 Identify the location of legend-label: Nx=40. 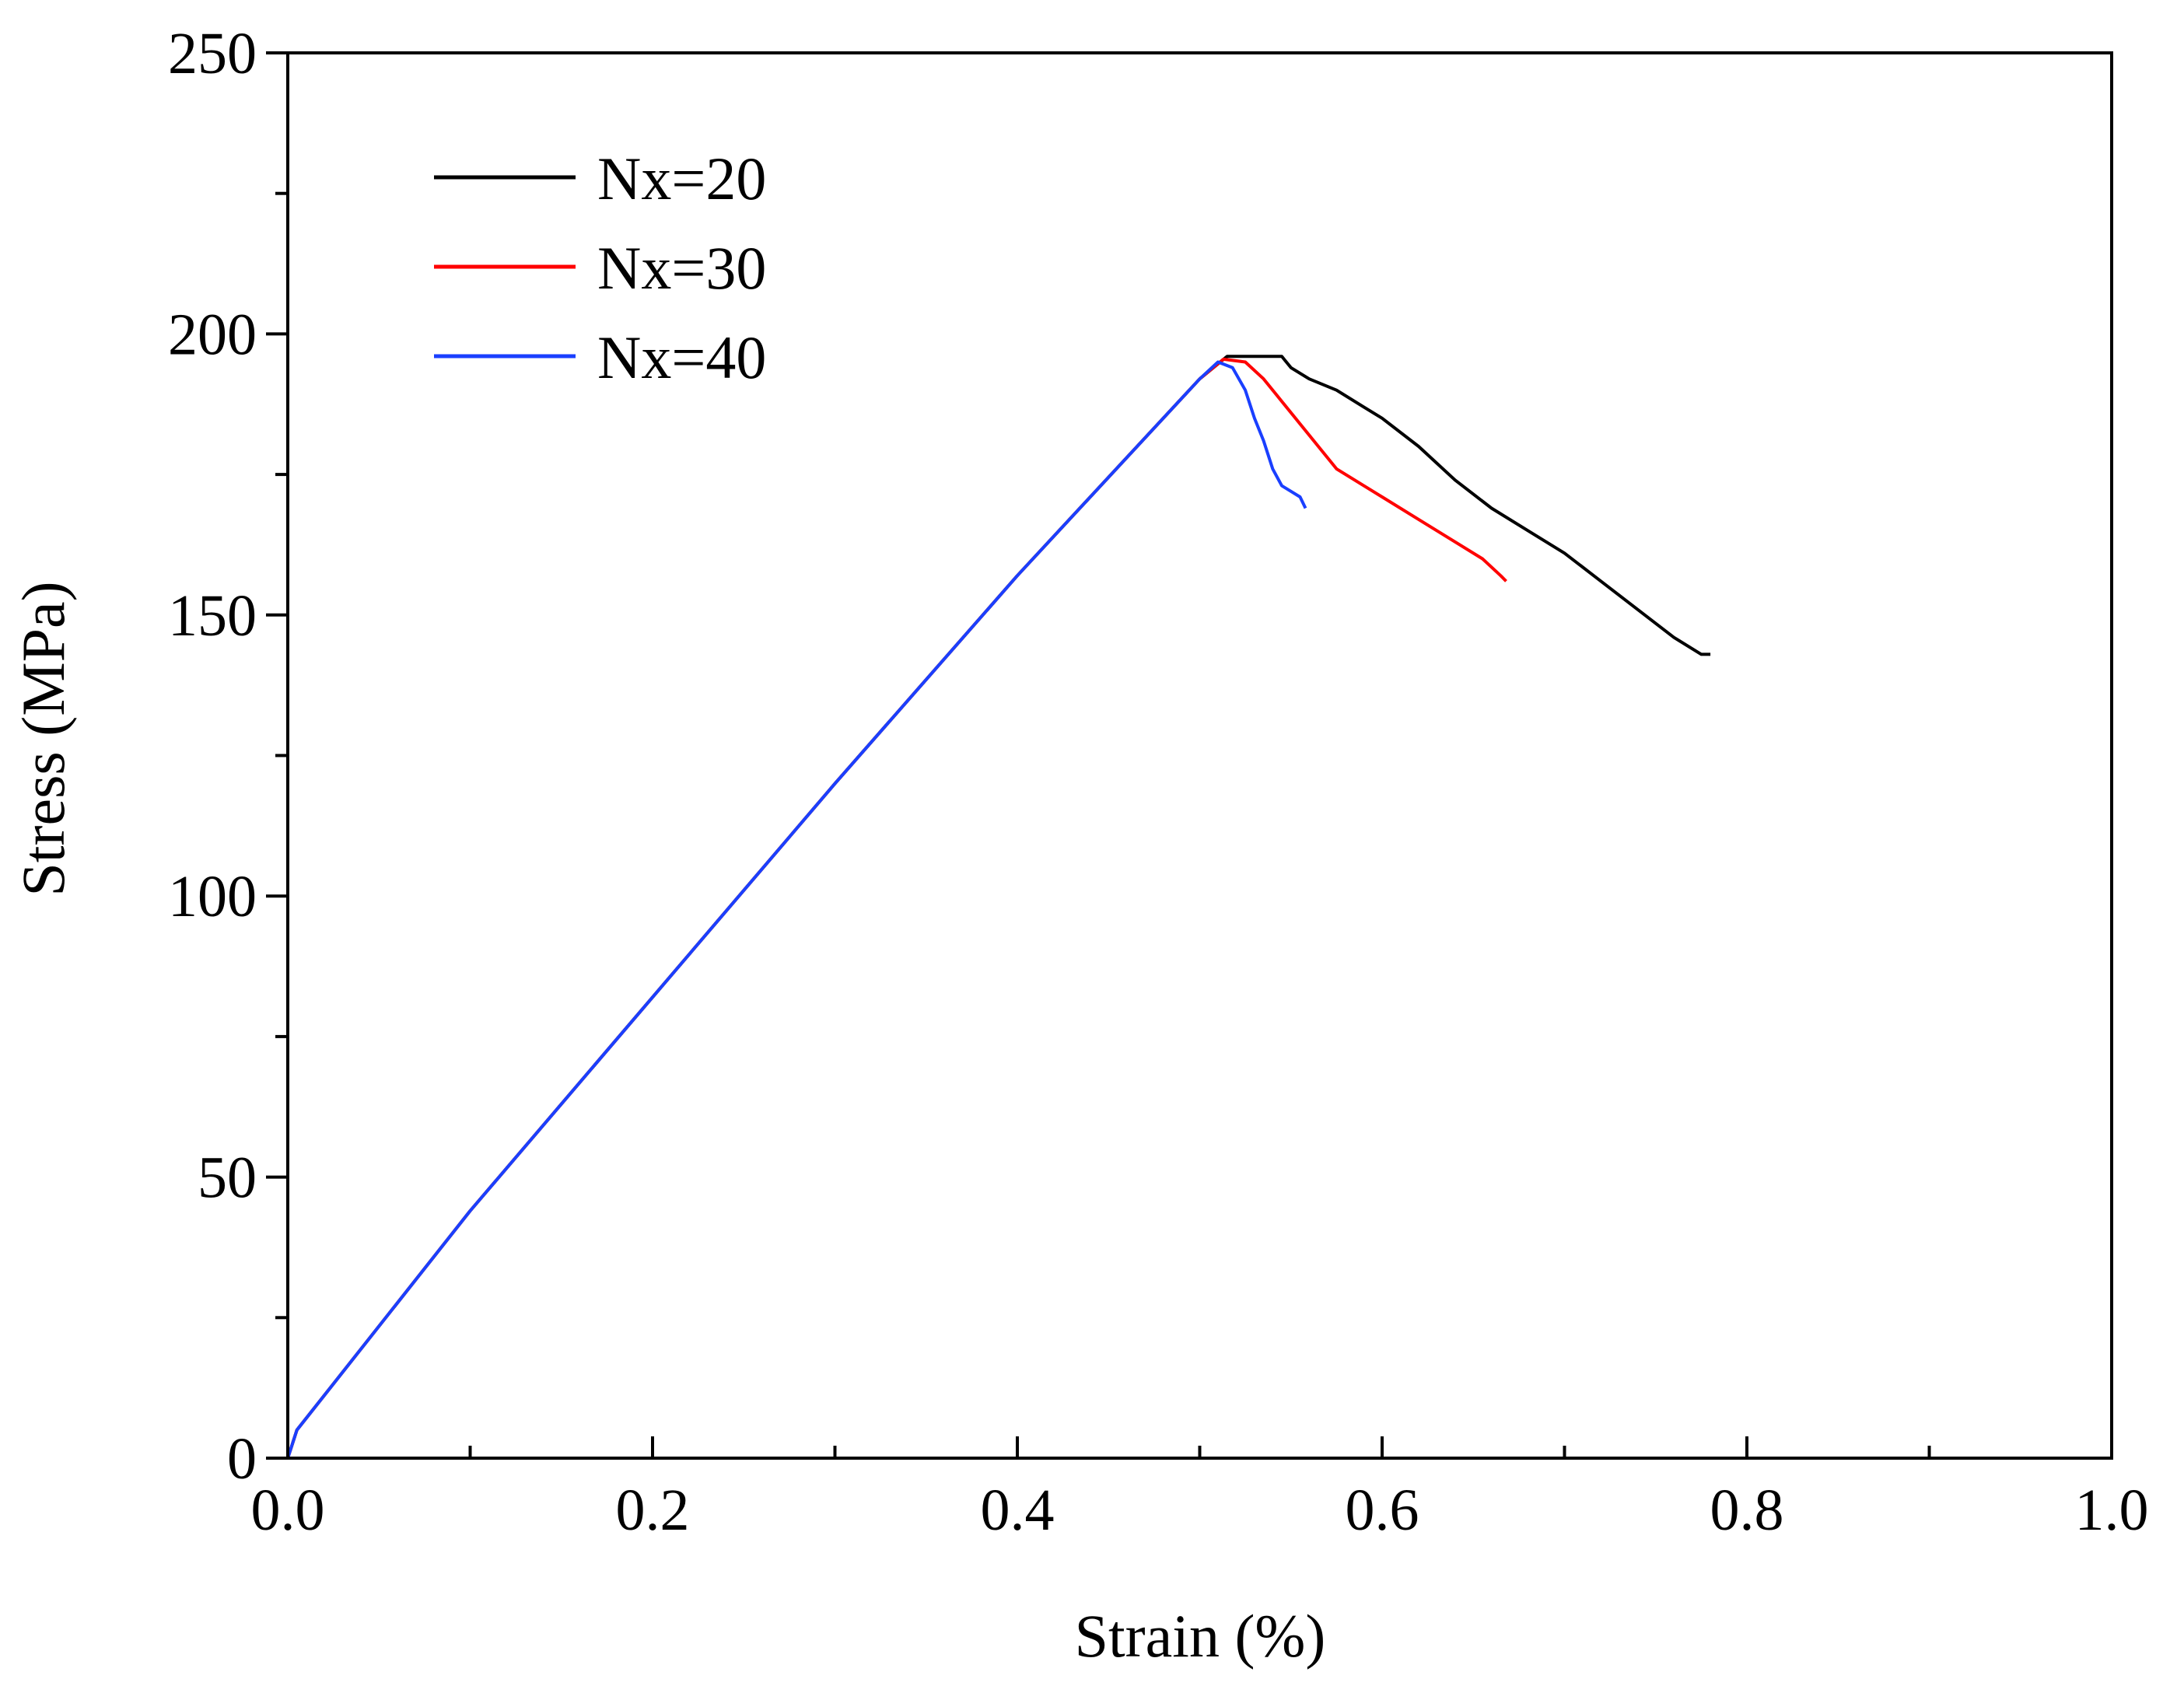
(682, 357).